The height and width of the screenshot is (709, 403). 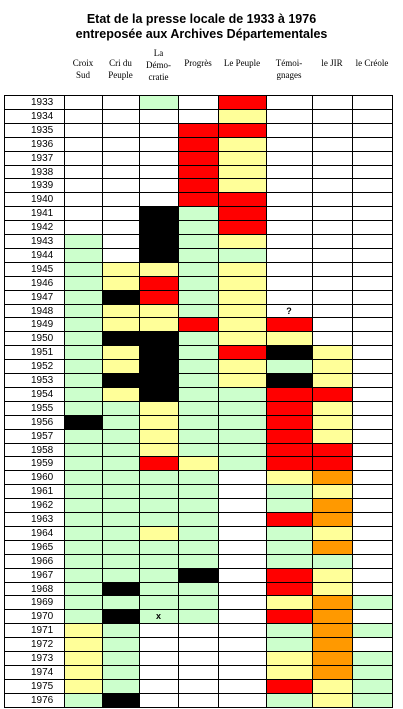 What do you see at coordinates (34, 366) in the screenshot?
I see `year-label: 1952` at bounding box center [34, 366].